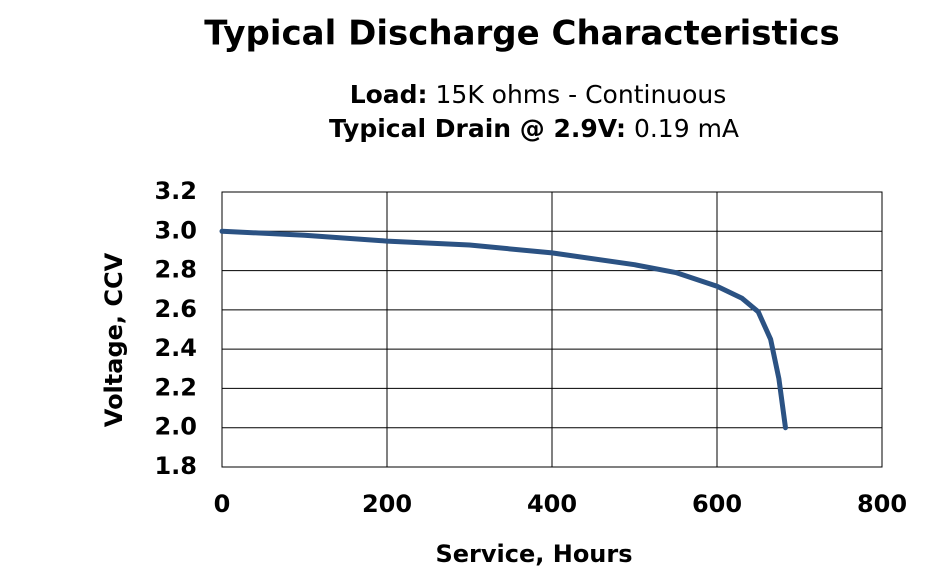 This screenshot has width=936, height=576. What do you see at coordinates (533, 554) in the screenshot?
I see `x-axis-title: Service, Hours` at bounding box center [533, 554].